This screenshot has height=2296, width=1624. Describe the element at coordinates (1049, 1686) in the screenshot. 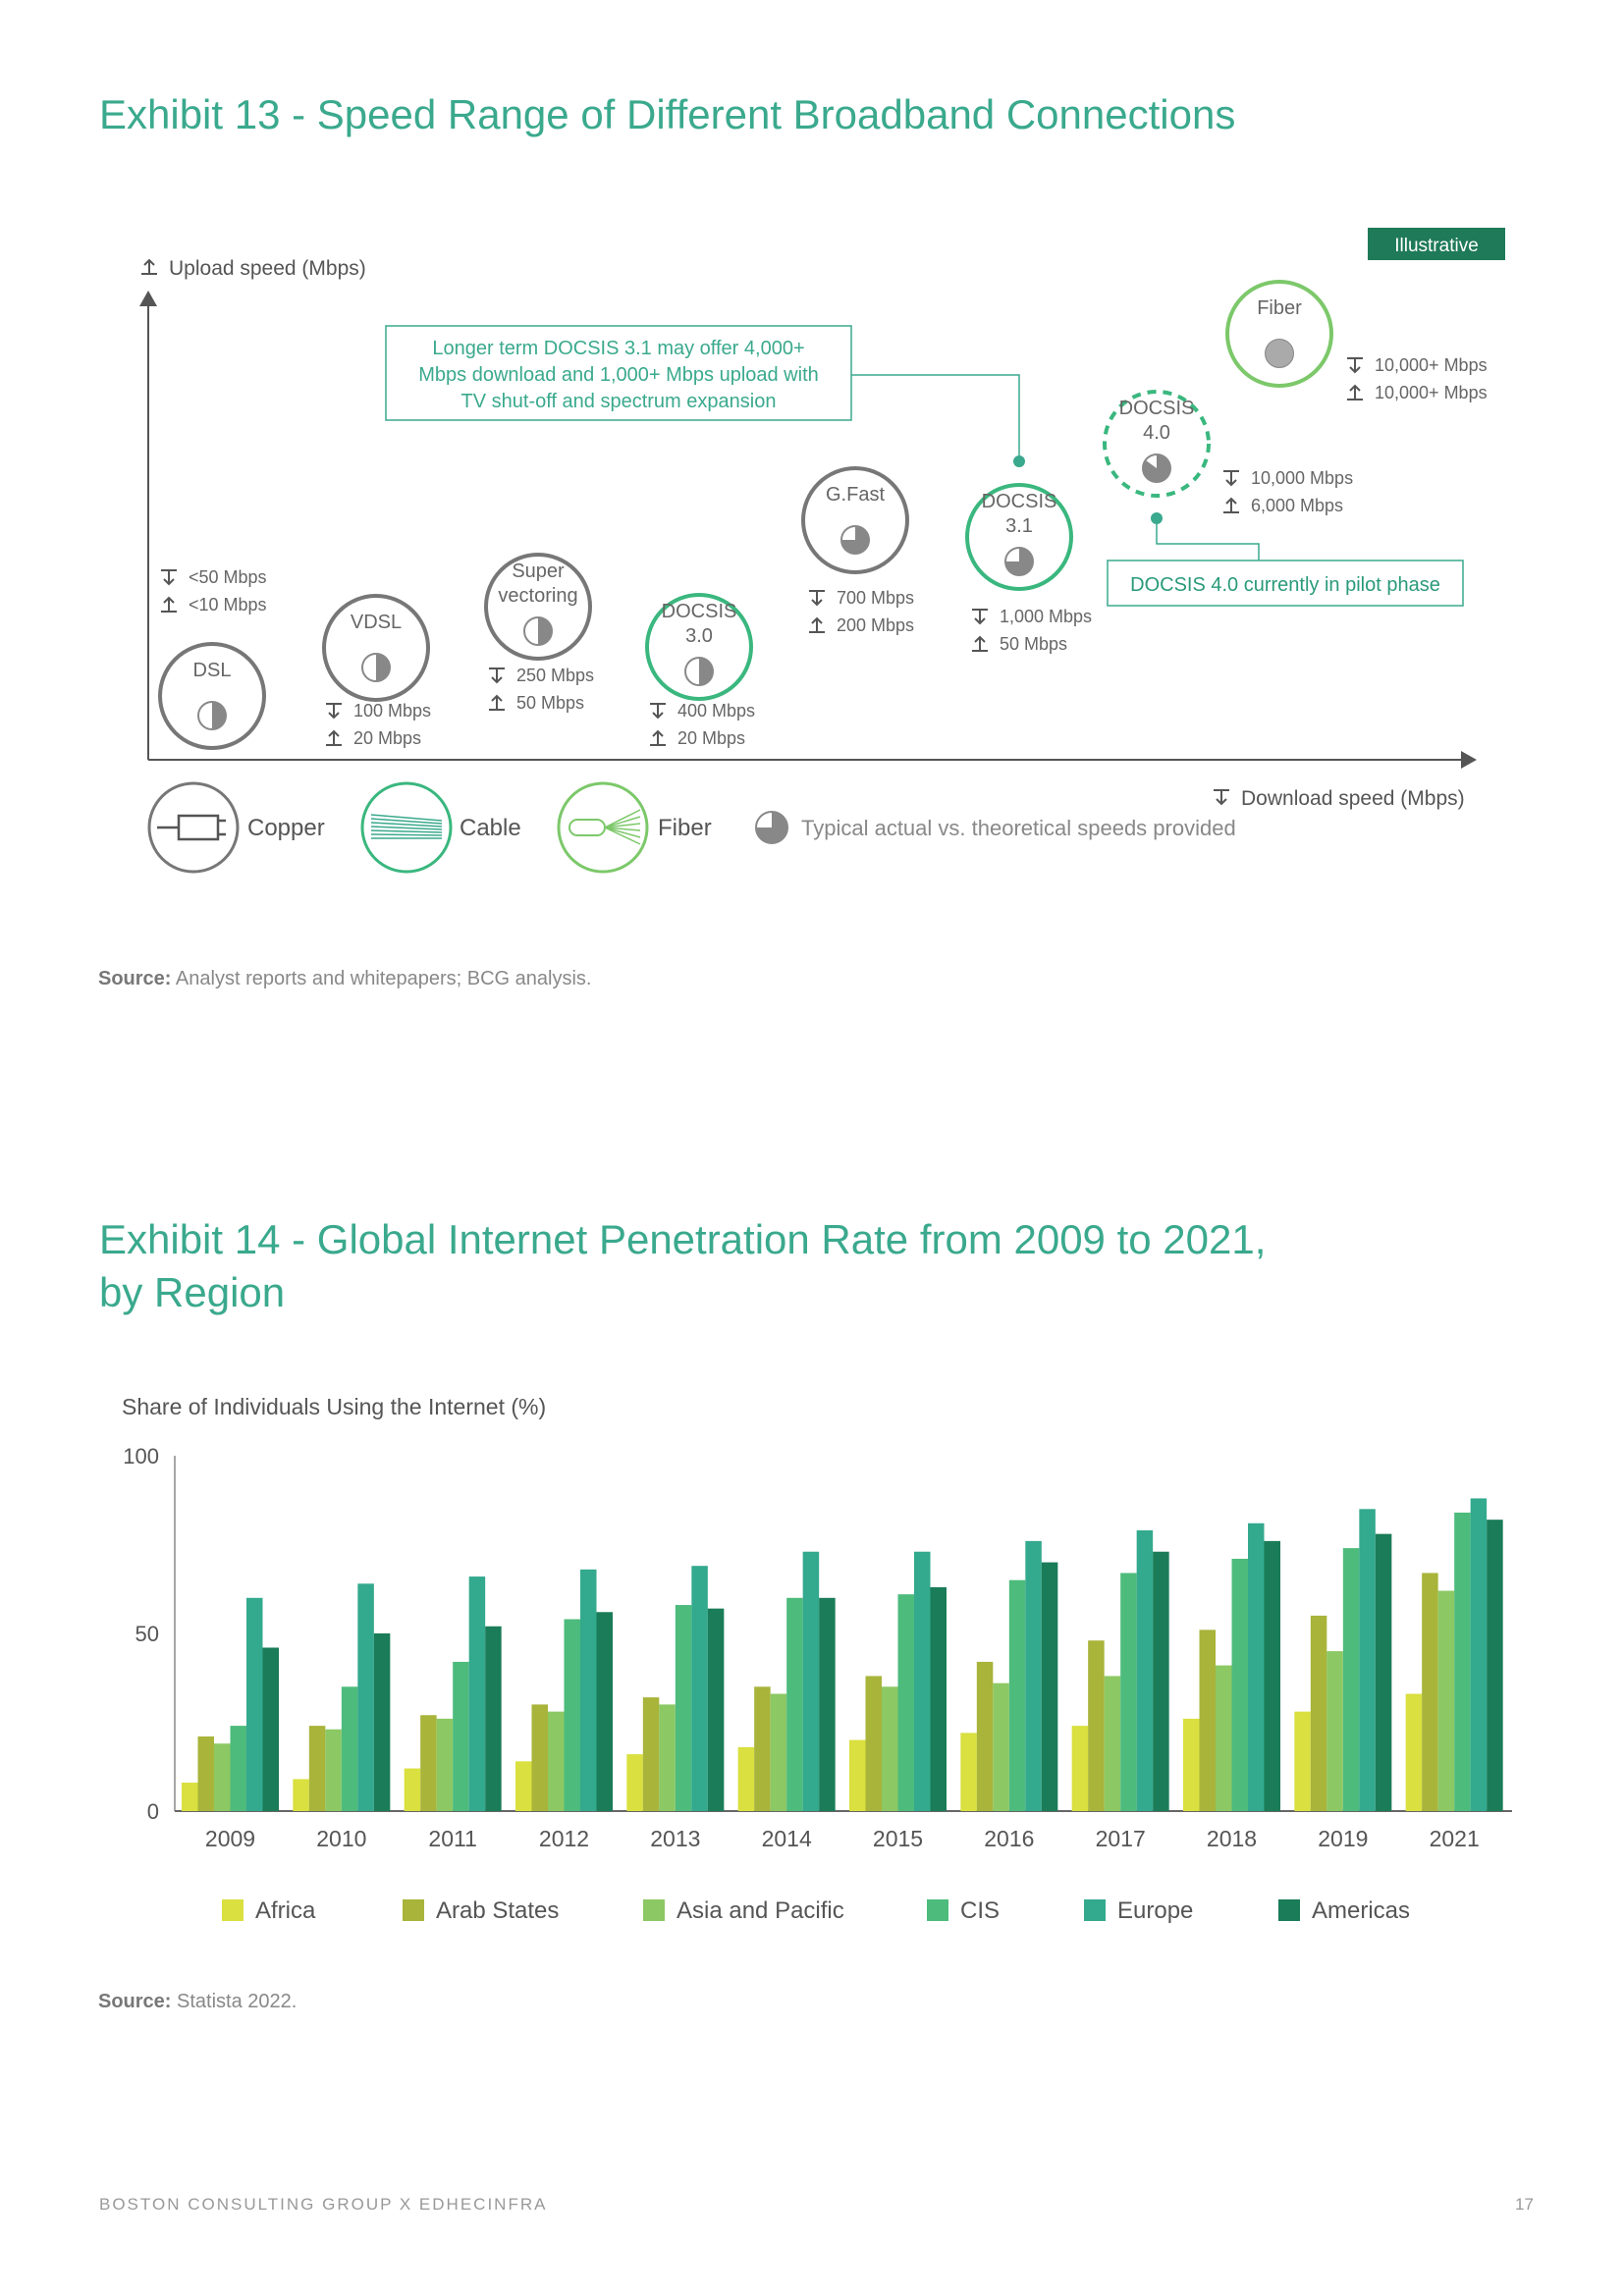

I see `bar-americas-2016` at that location.